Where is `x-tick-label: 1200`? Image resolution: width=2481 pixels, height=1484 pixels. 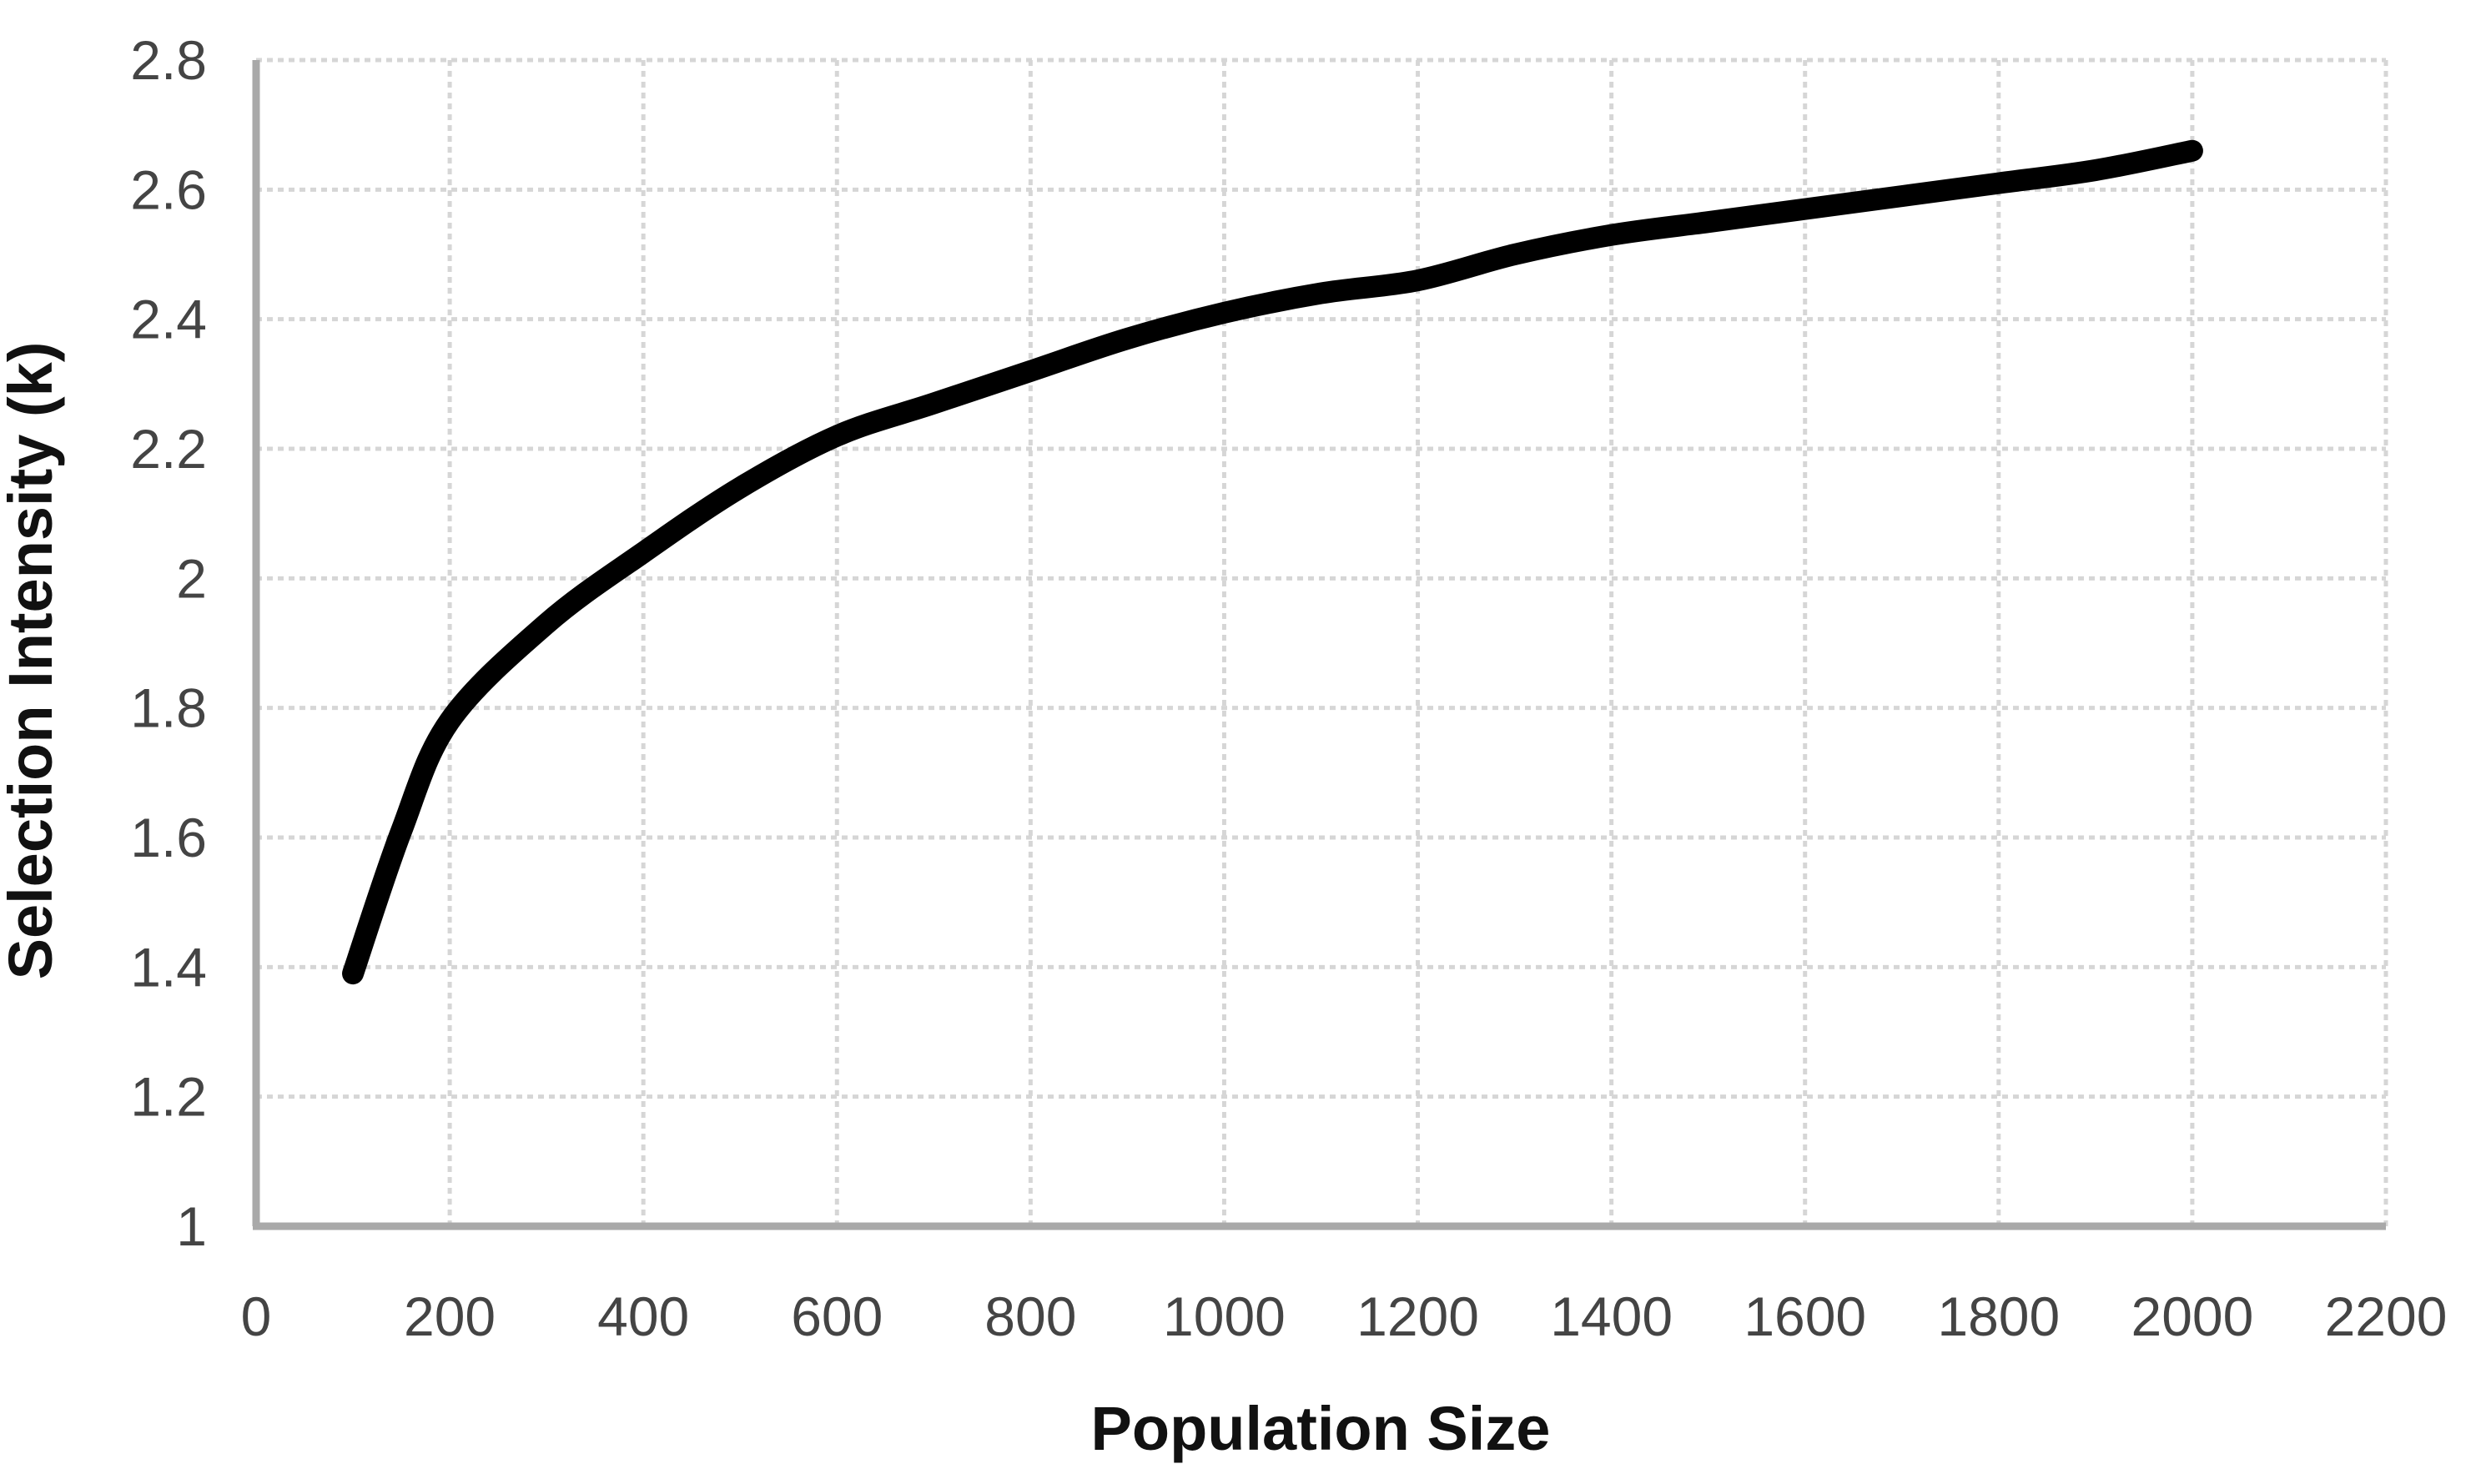 x-tick-label: 1200 is located at coordinates (1417, 1316).